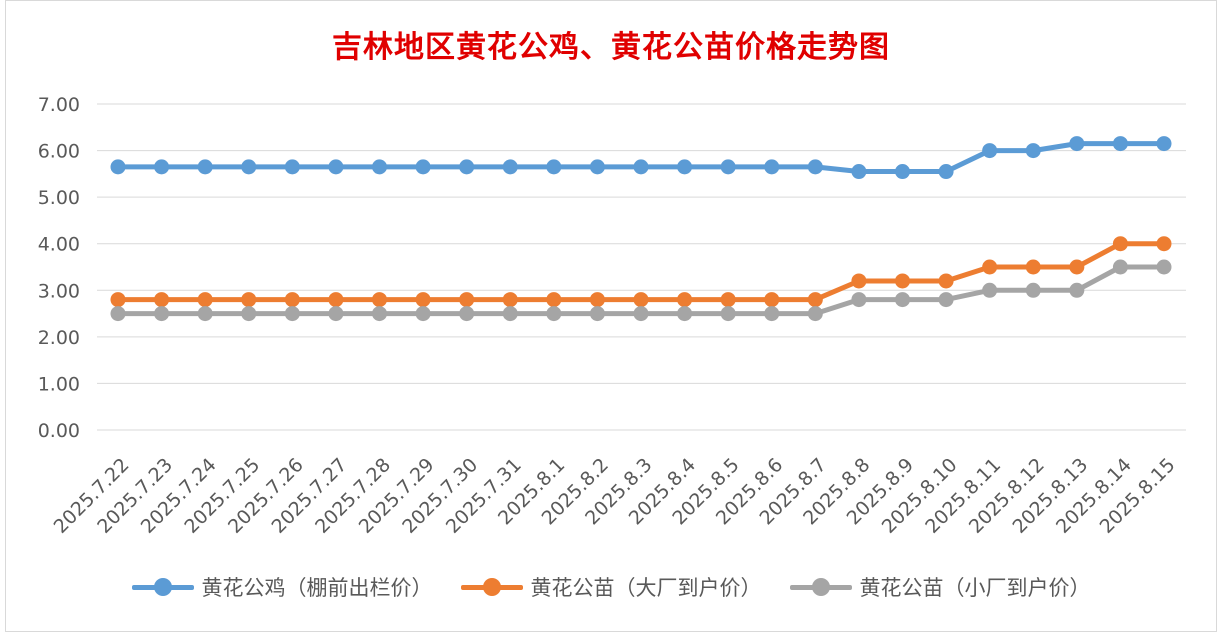 This screenshot has height=636, width=1222. I want to click on y-tick-label: 5.00, so click(59, 198).